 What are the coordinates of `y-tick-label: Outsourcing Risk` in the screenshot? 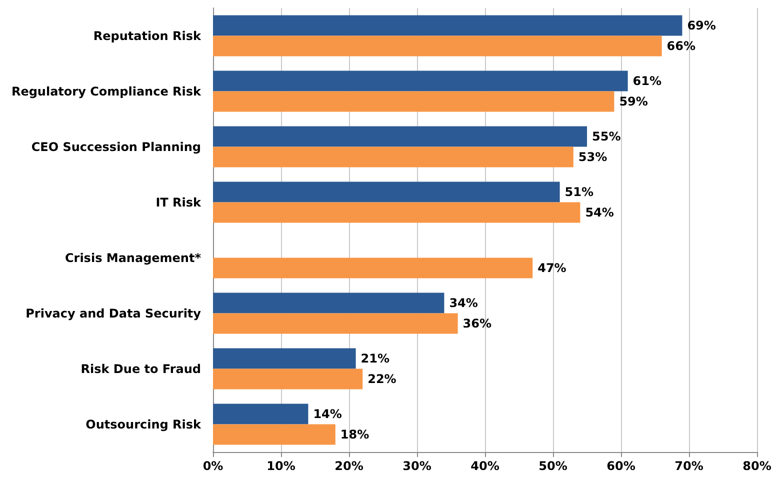 It's located at (144, 424).